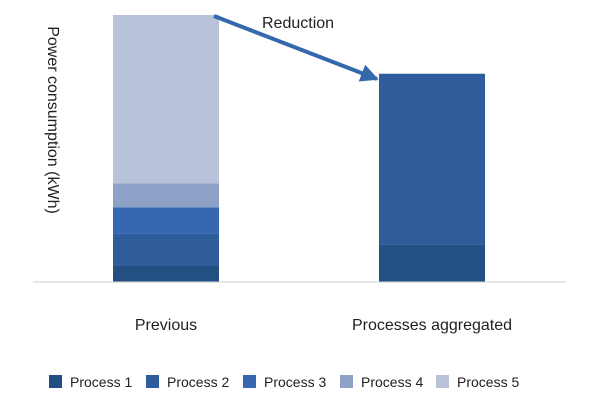 The height and width of the screenshot is (405, 600). Describe the element at coordinates (52, 120) in the screenshot. I see `y-axis-label: Power consumption (kWh)` at that location.